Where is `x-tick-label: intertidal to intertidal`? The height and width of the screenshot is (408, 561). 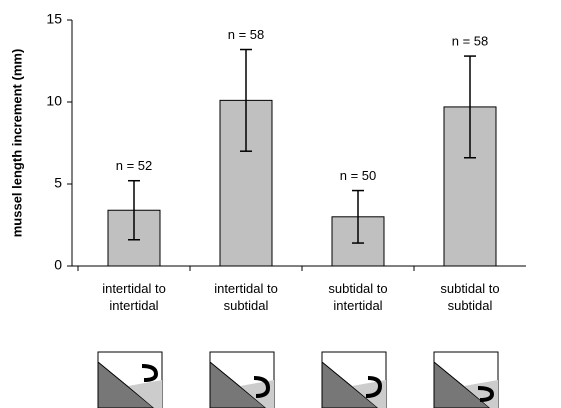 x-tick-label: intertidal to intertidal is located at coordinates (134, 297).